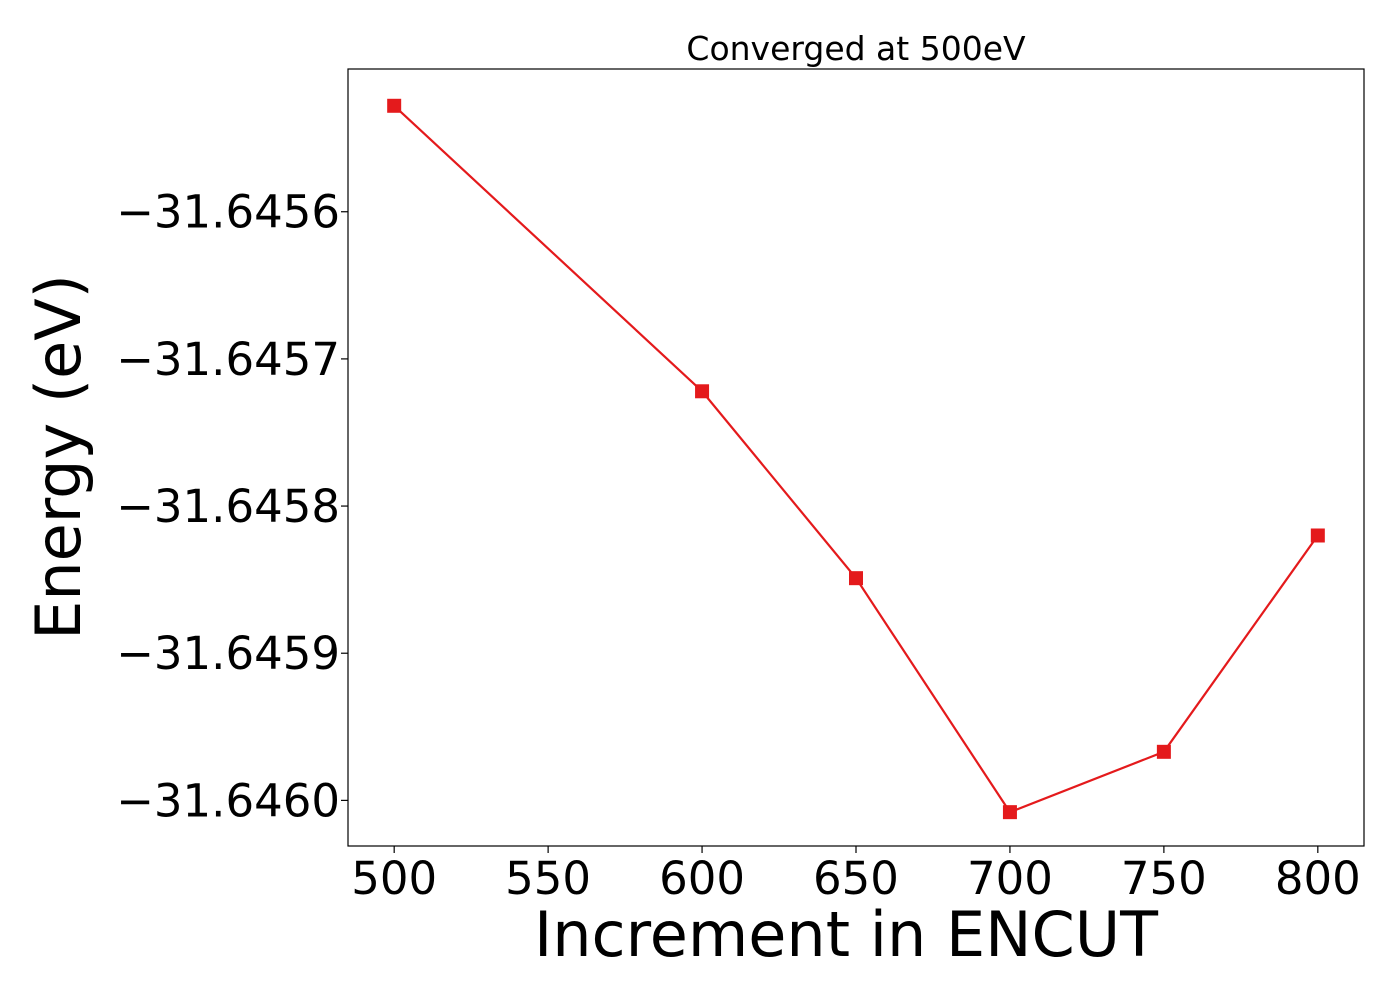  What do you see at coordinates (1318, 878) in the screenshot?
I see `x-tick-label: 800` at bounding box center [1318, 878].